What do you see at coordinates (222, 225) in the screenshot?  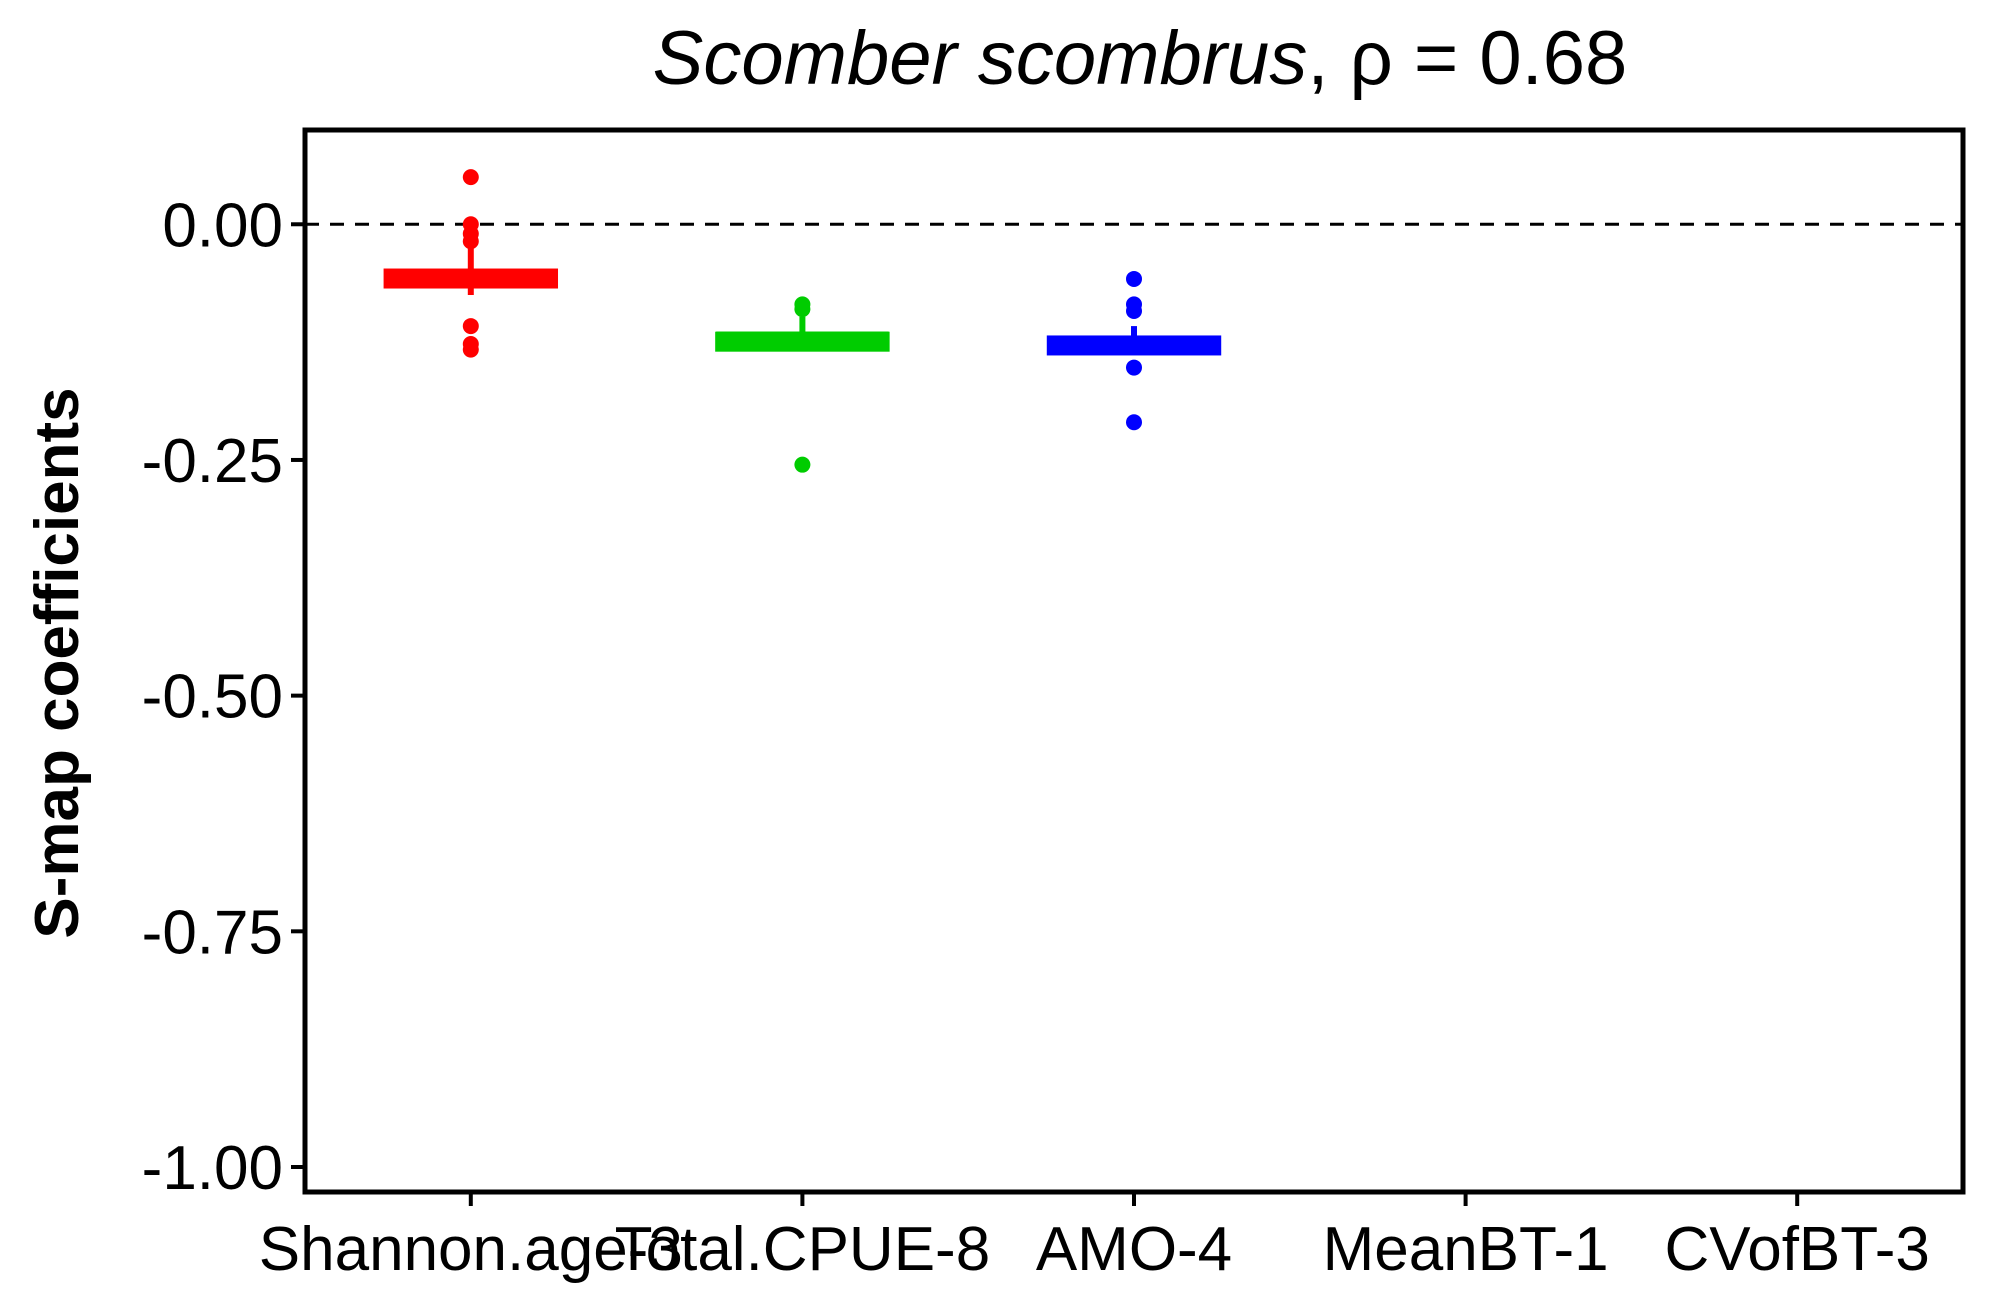 I see `y-tick-label: 0.00` at bounding box center [222, 225].